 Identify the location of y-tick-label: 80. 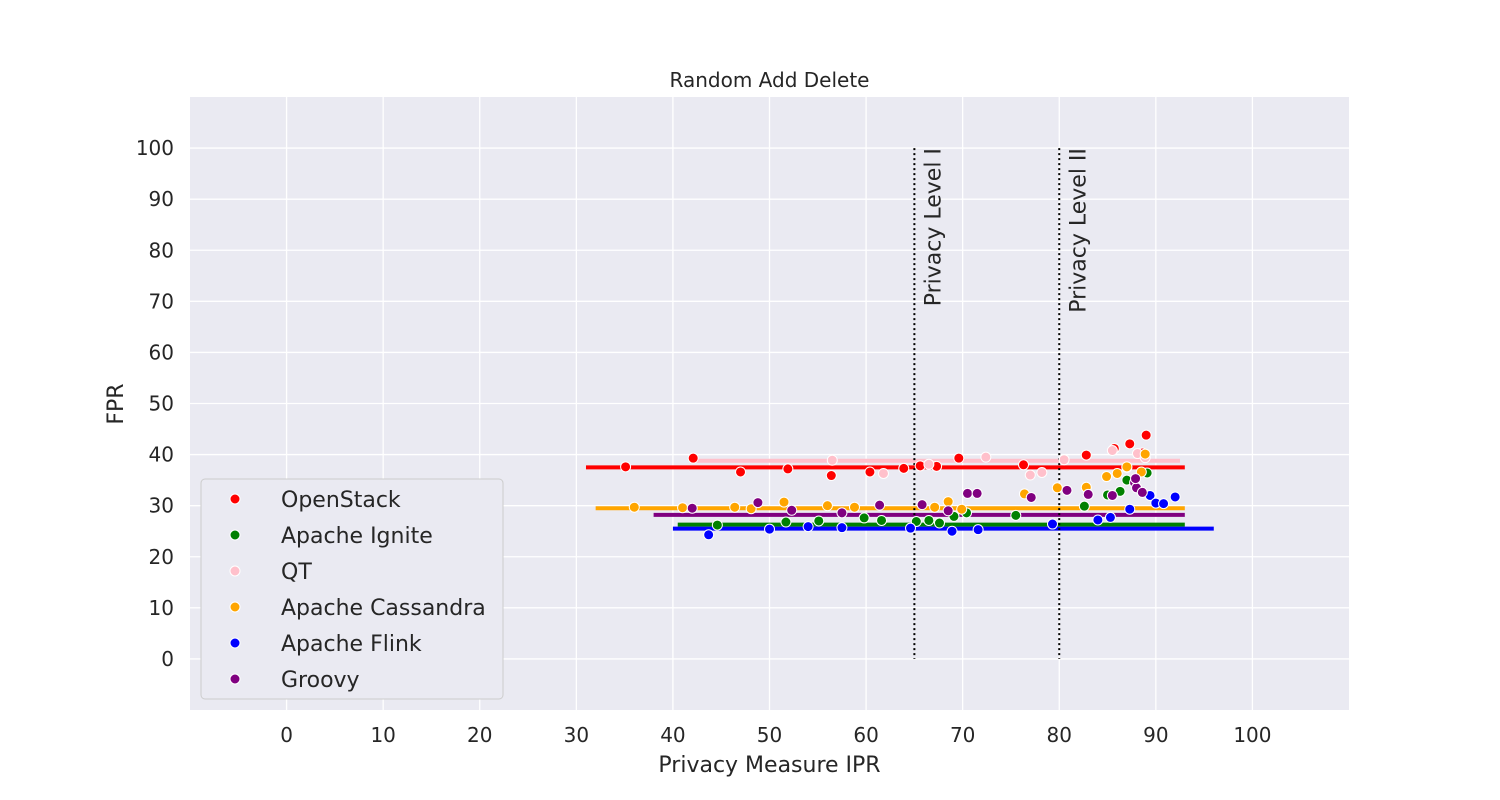
(161, 250).